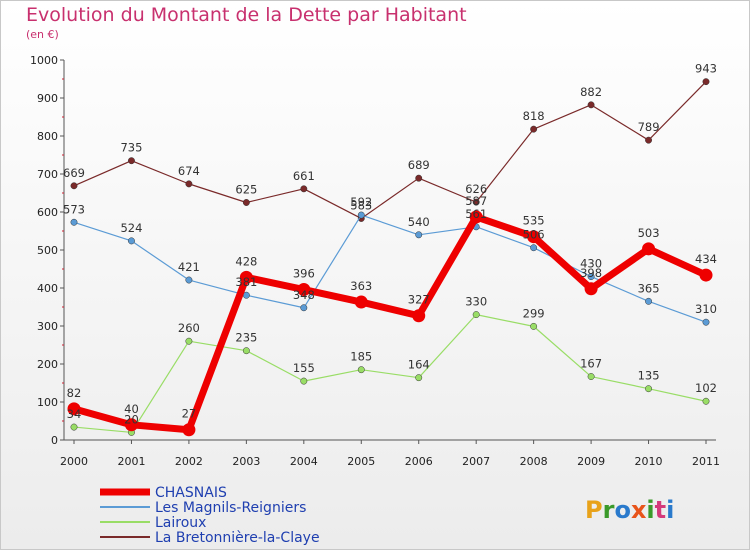 The width and height of the screenshot is (750, 550). Describe the element at coordinates (246, 190) in the screenshot. I see `data-label: 625` at that location.